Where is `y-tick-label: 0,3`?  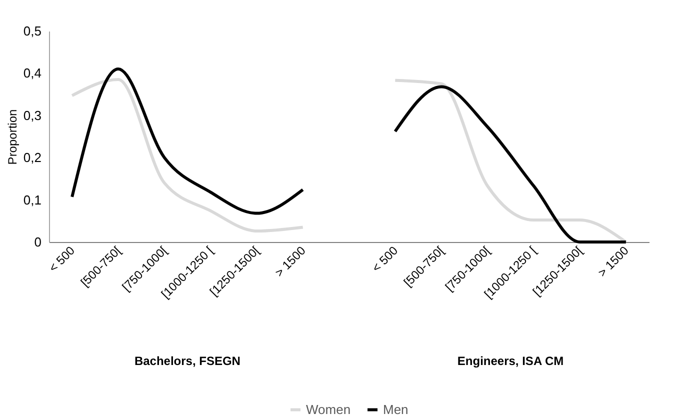 y-tick-label: 0,3 is located at coordinates (32, 115).